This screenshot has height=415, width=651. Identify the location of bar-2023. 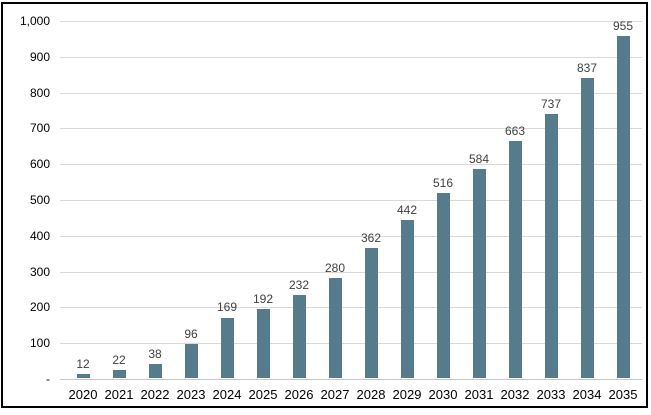
(191, 360).